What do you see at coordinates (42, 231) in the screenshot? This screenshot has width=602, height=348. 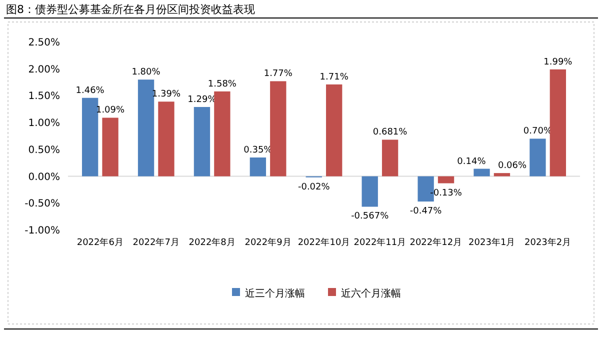 I see `y-tick-label: -1.00%` at bounding box center [42, 231].